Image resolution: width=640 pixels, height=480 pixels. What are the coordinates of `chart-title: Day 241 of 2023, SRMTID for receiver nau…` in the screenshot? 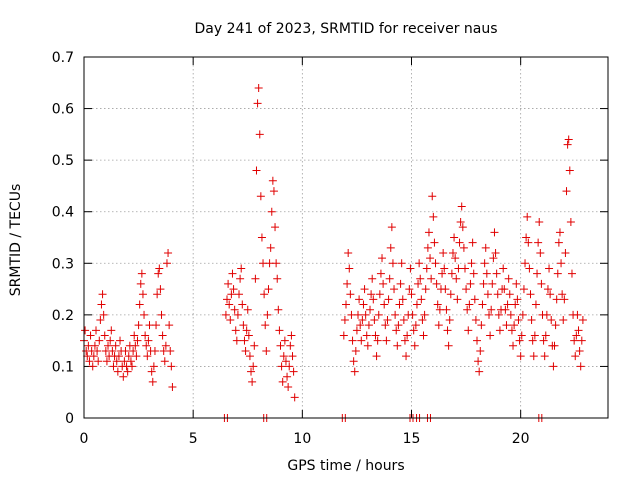 It's located at (345, 29).